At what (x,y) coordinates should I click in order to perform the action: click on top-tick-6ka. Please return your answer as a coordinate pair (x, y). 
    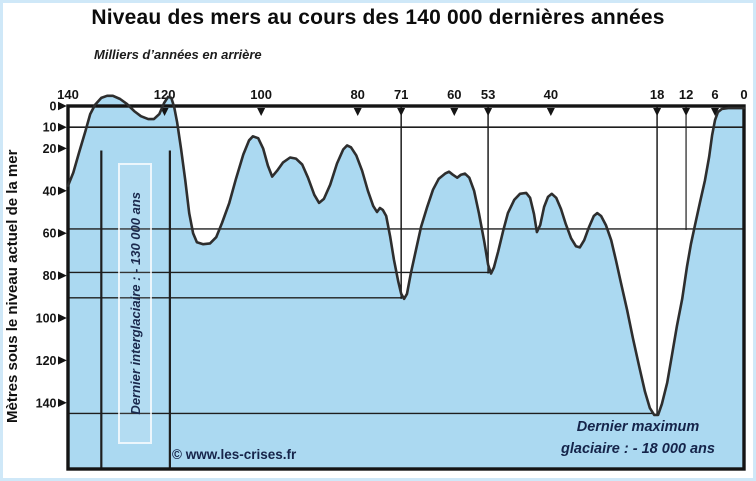
    Looking at the image, I should click on (715, 112).